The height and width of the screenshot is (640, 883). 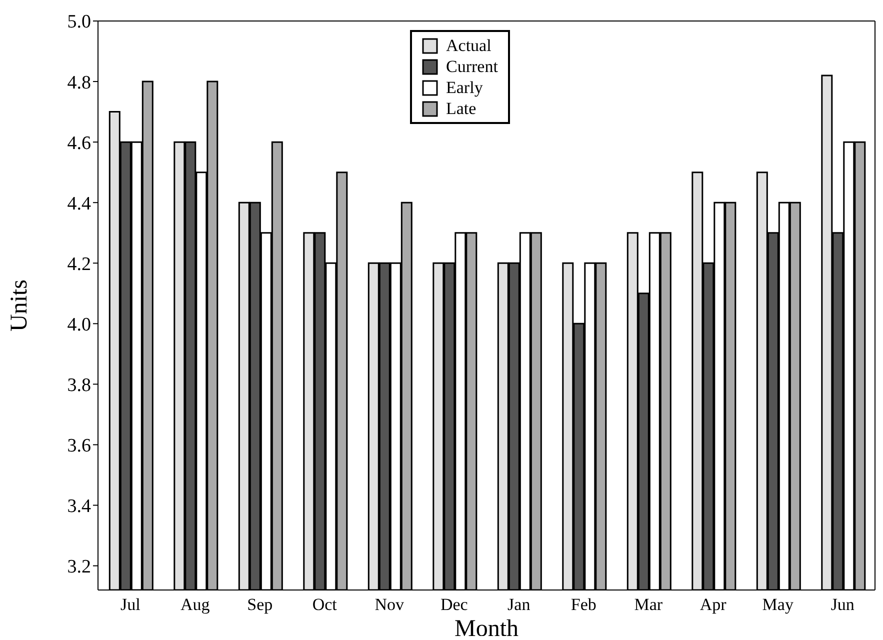 I want to click on y-tick-label: 4.6, so click(x=79, y=143).